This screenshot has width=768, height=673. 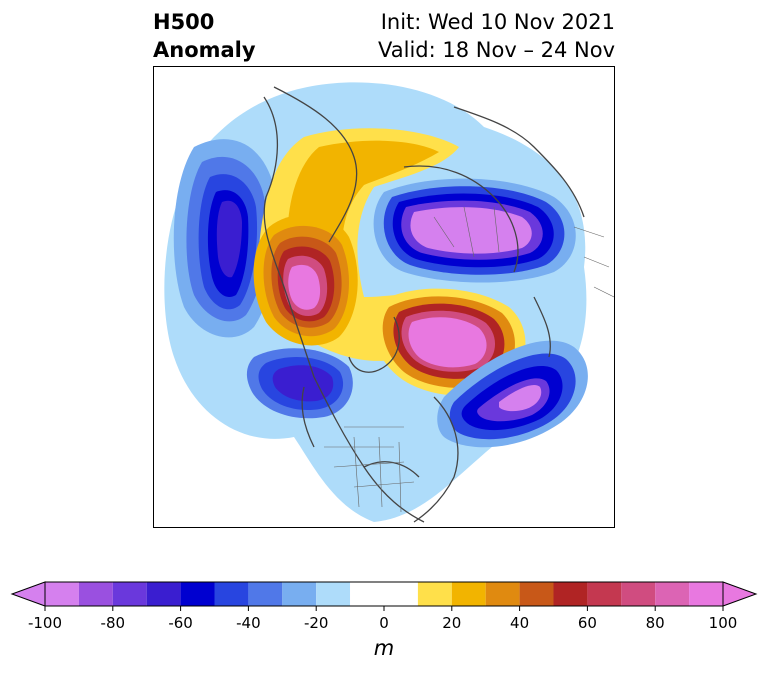 I want to click on colorbar-tick-label: 60, so click(x=587, y=623).